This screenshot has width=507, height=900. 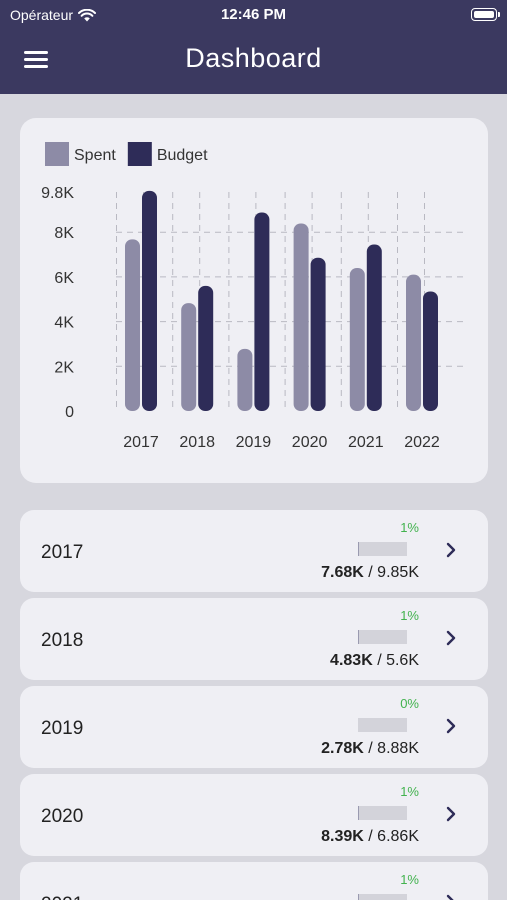 What do you see at coordinates (64, 367) in the screenshot?
I see `y-tick-label: 2K` at bounding box center [64, 367].